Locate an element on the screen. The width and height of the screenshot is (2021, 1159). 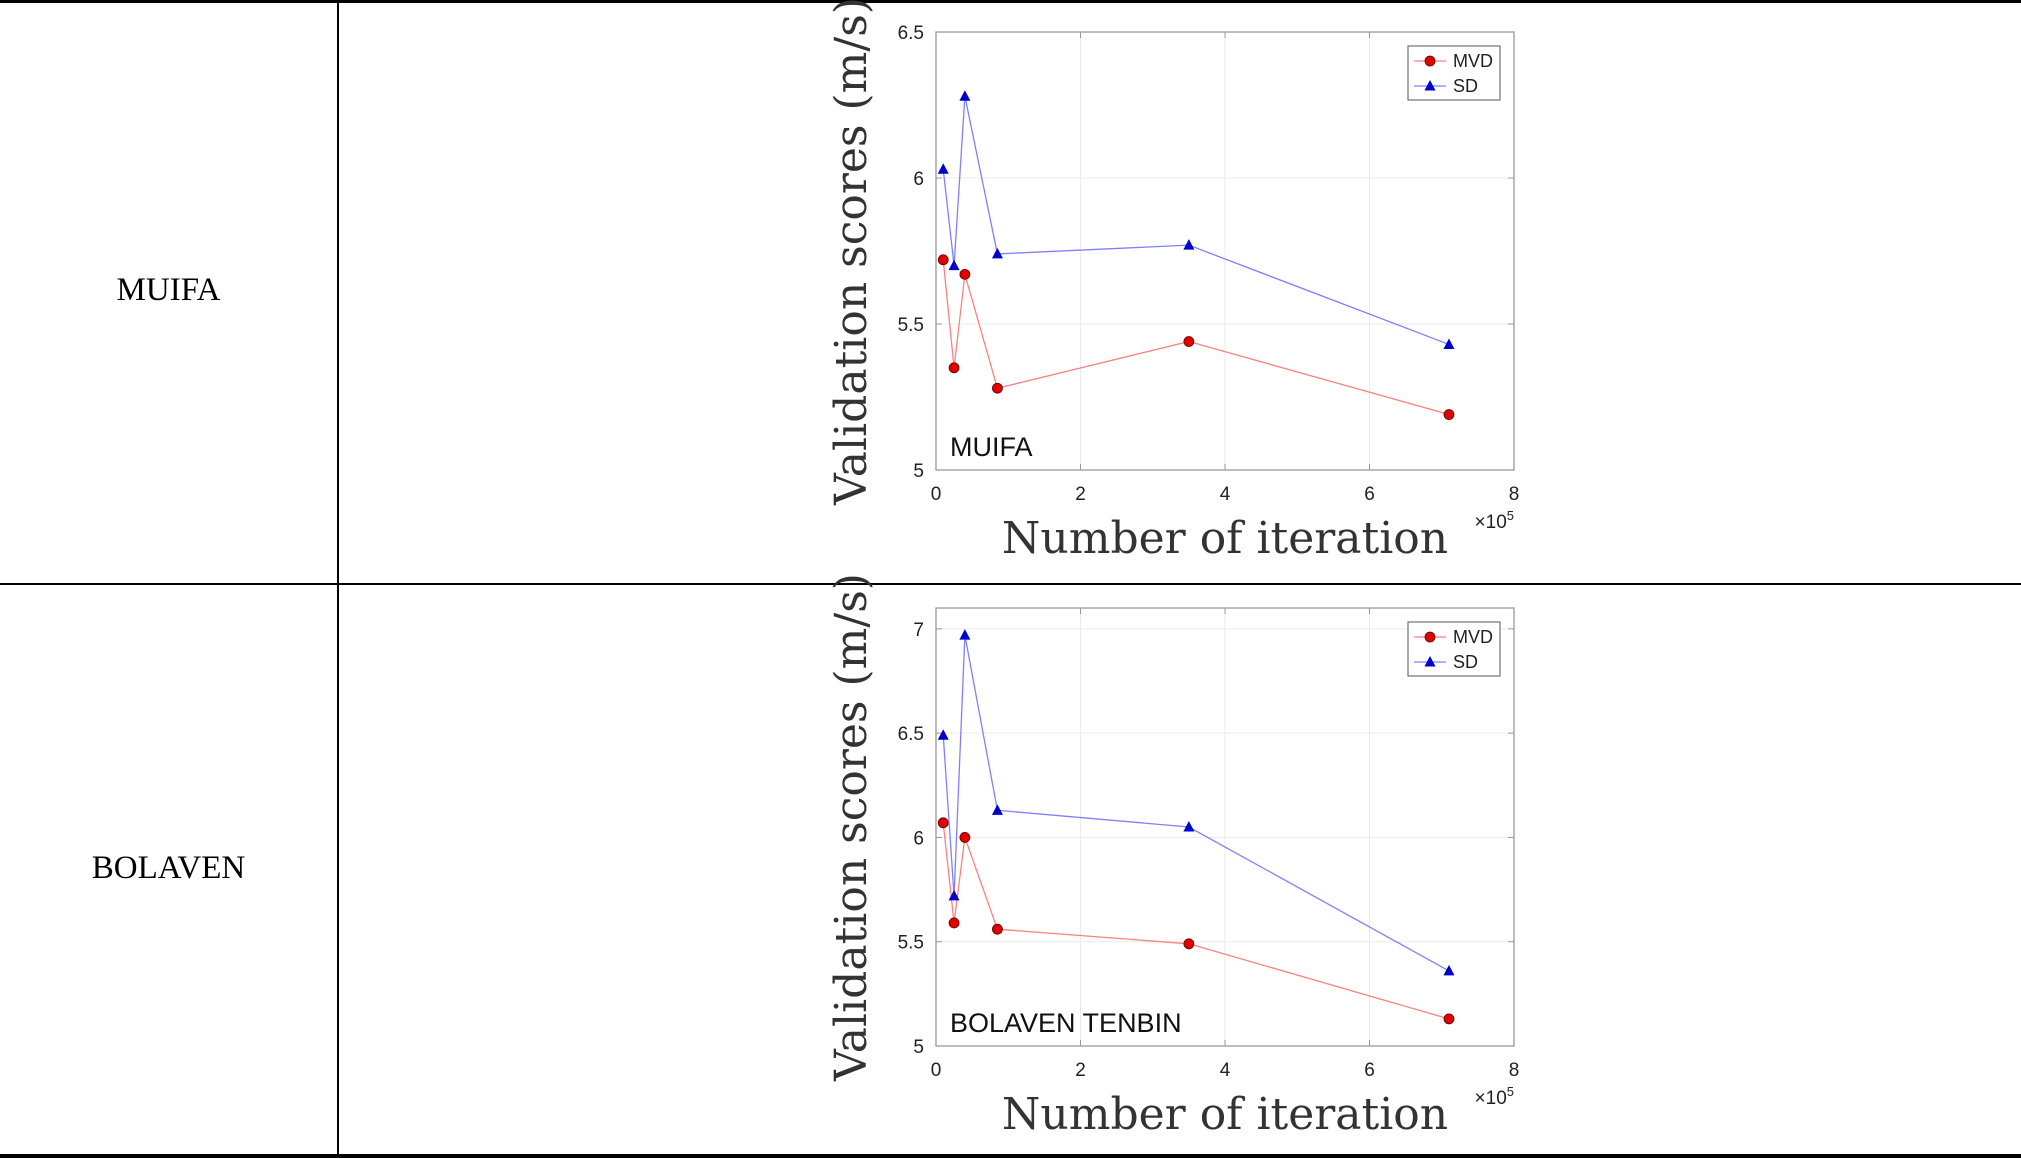
plot-annotation: MUIFA is located at coordinates (991, 447).